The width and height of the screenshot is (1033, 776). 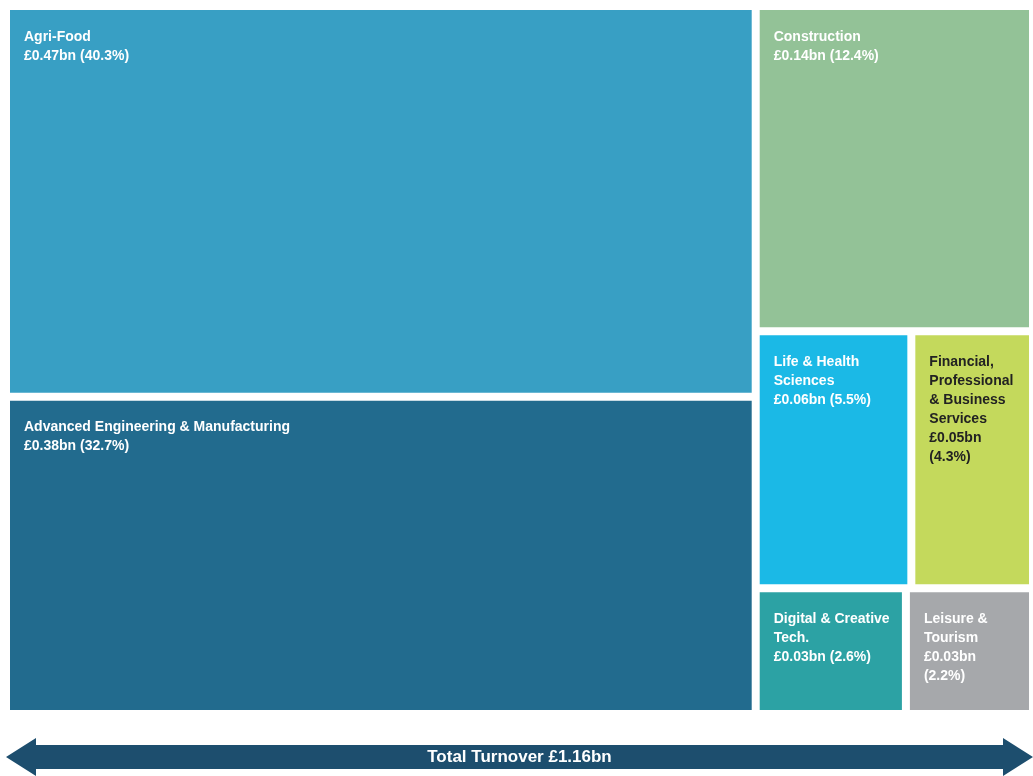 I want to click on category-label: Digital & Creative Tech., so click(x=833, y=627).